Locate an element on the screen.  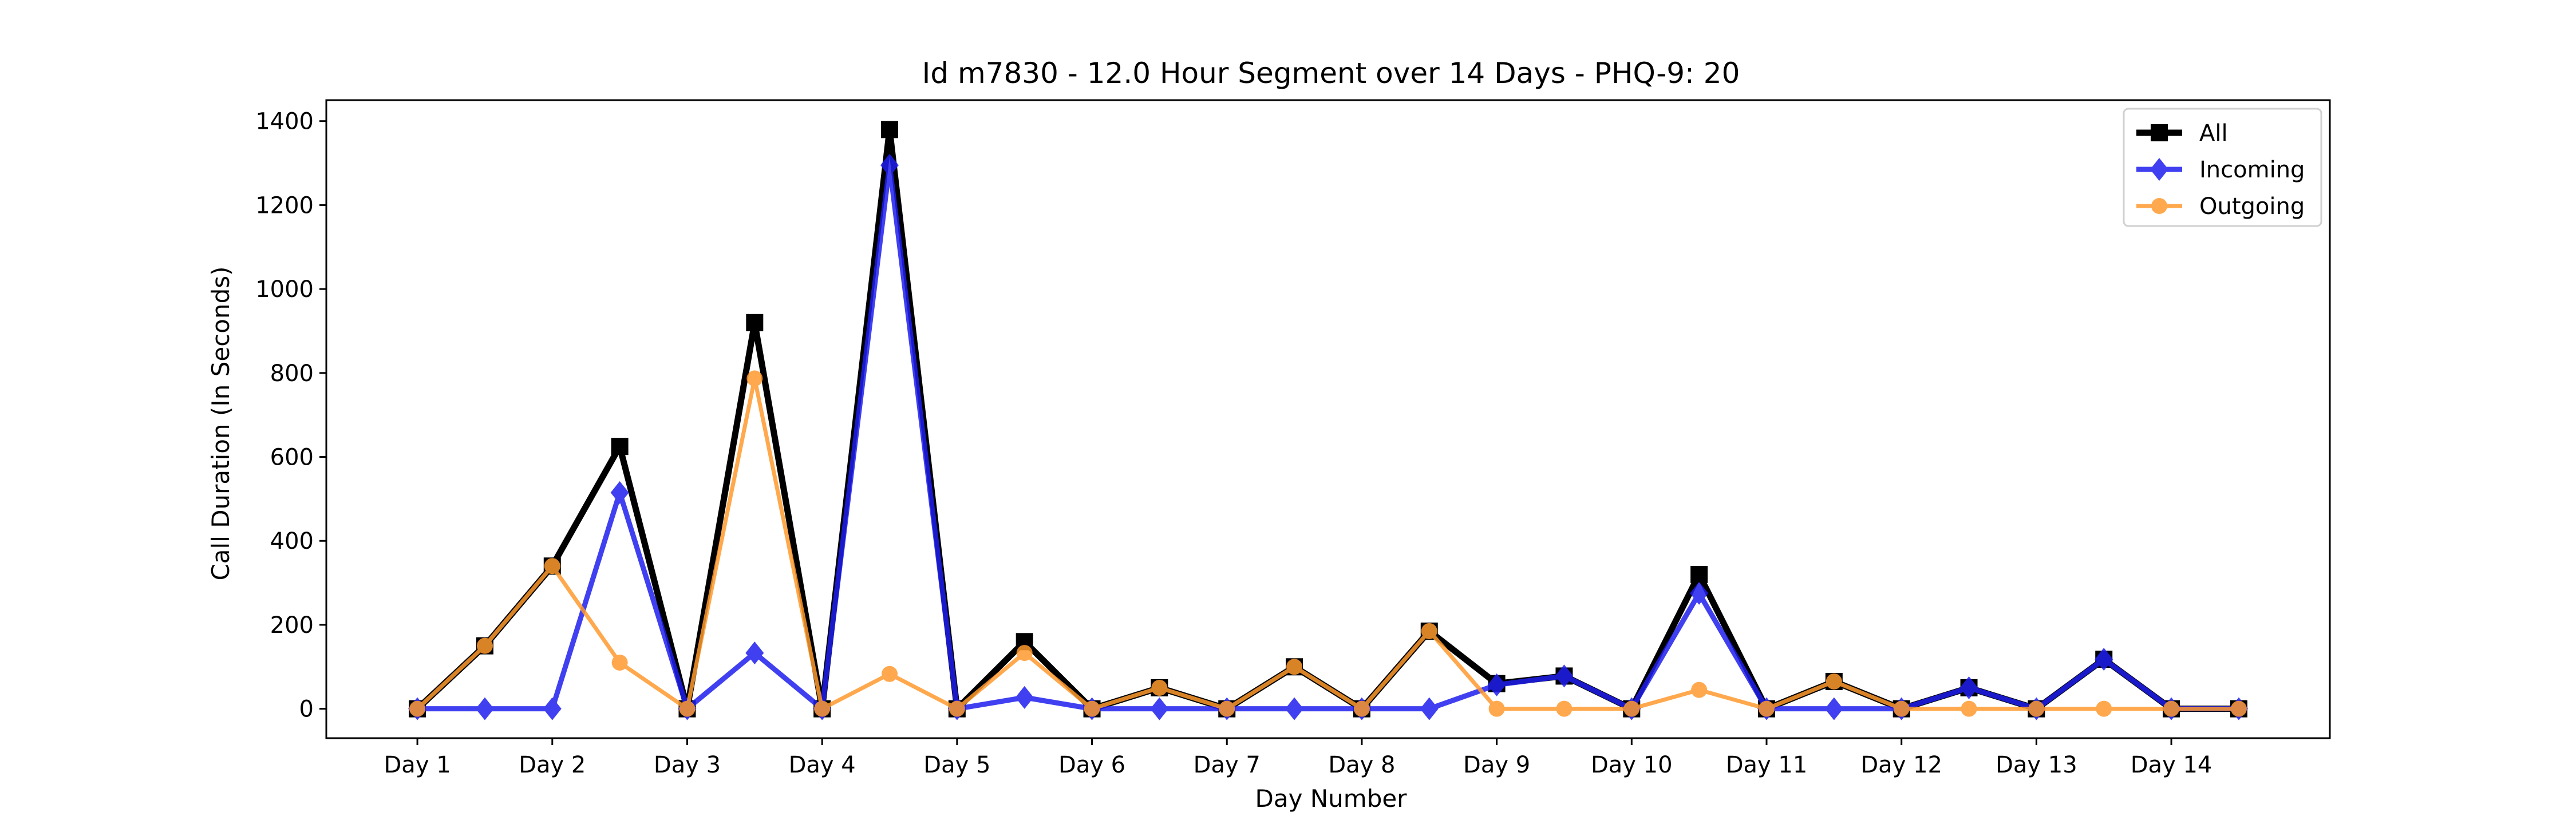
legend-item-outgoing is located at coordinates (2159, 206).